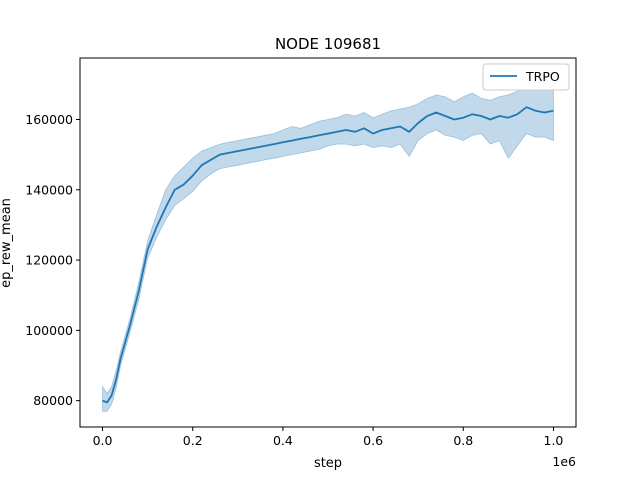  Describe the element at coordinates (542, 76) in the screenshot. I see `legend-label-trpo: TRPO` at that location.